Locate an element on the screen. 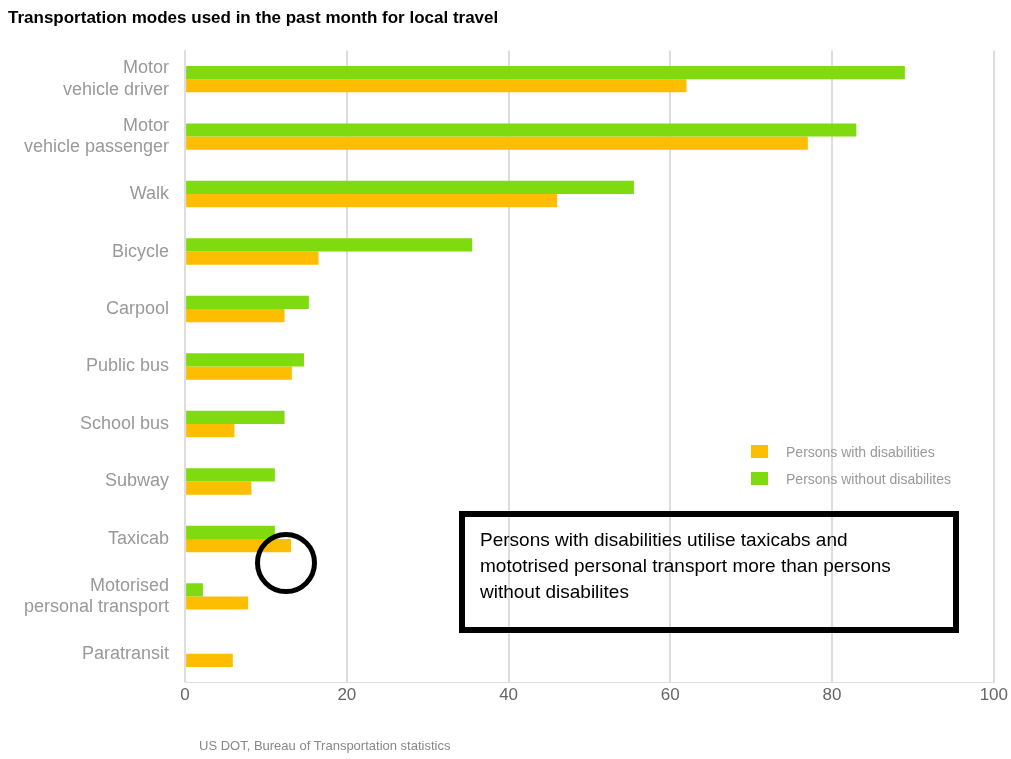 The height and width of the screenshot is (759, 1011). y-tick-label: Carpool is located at coordinates (138, 308).